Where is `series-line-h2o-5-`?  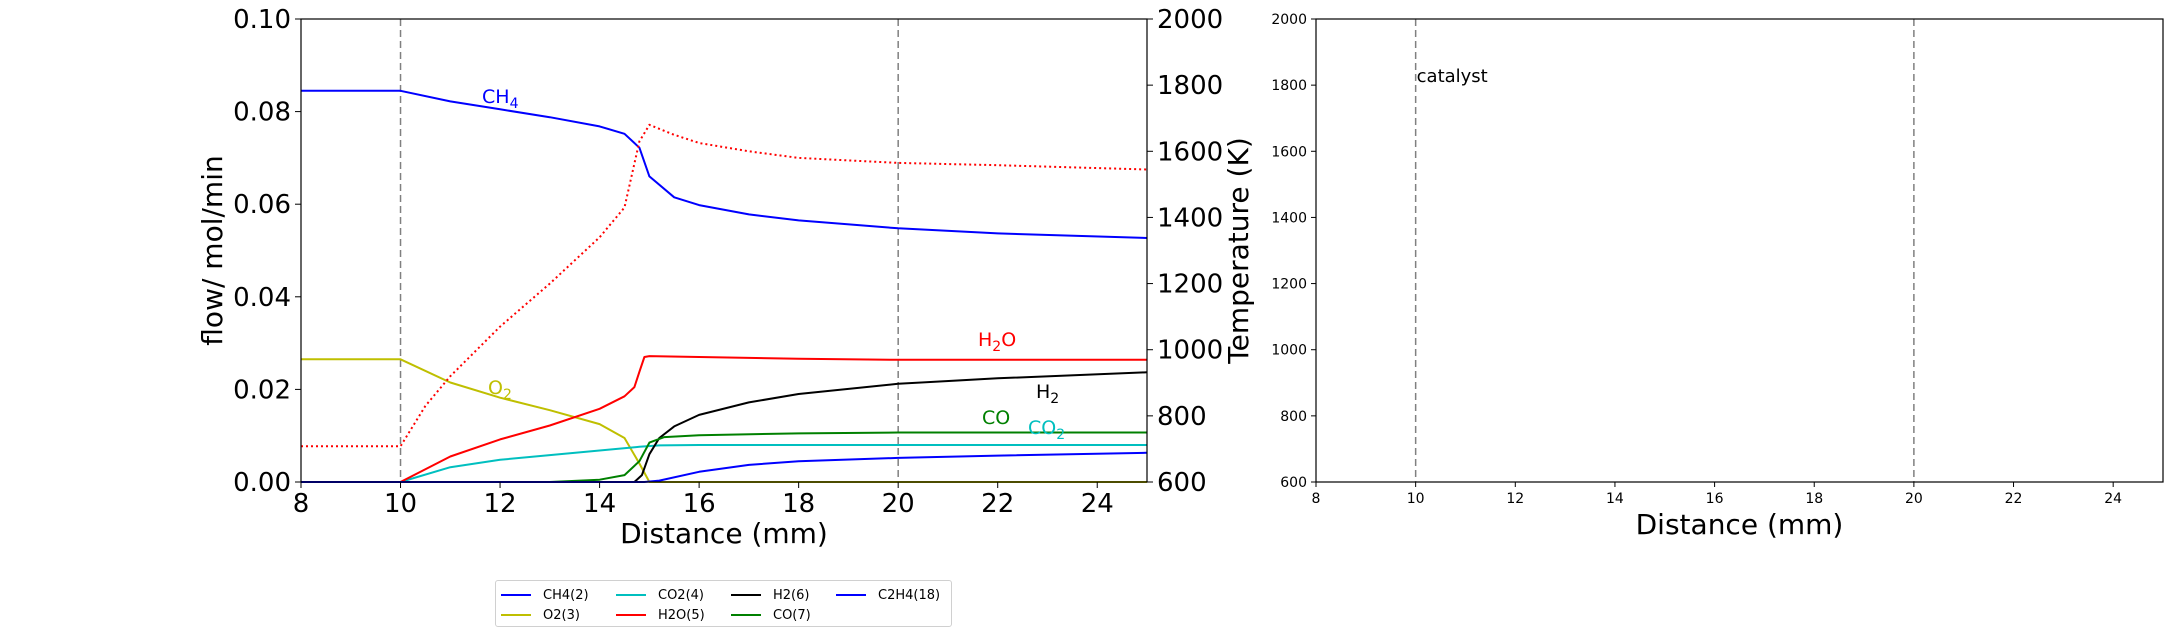
series-line-h2o-5- is located at coordinates (724, 419).